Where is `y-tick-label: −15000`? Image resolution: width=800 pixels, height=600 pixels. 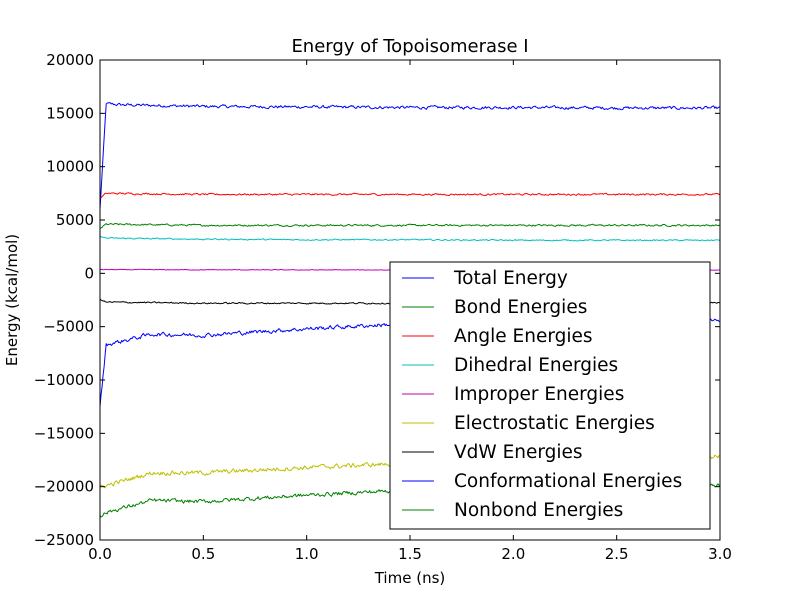 y-tick-label: −15000 is located at coordinates (64, 433).